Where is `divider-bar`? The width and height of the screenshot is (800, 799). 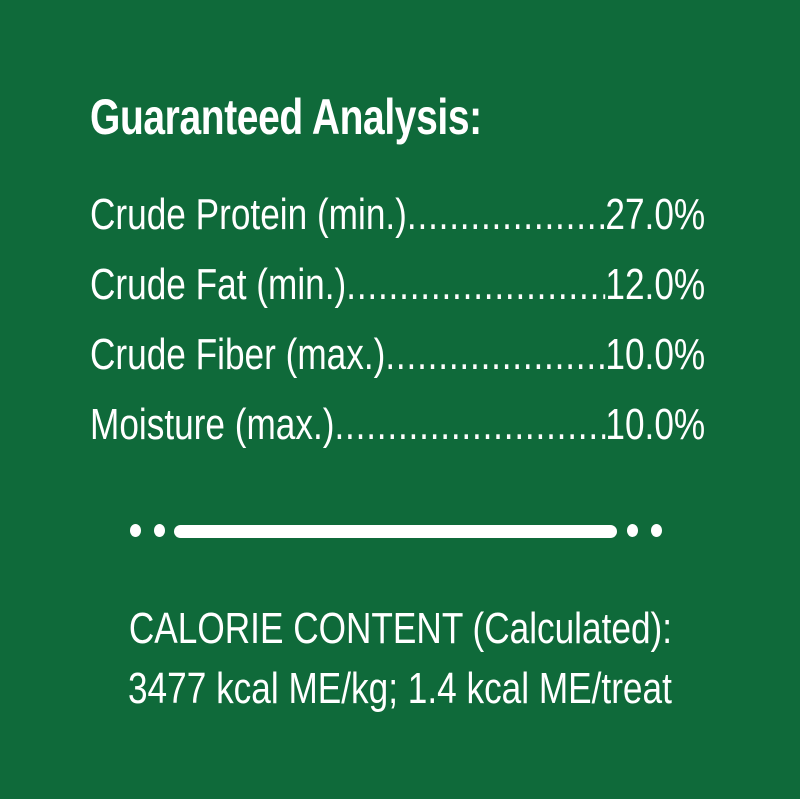
divider-bar is located at coordinates (395, 531).